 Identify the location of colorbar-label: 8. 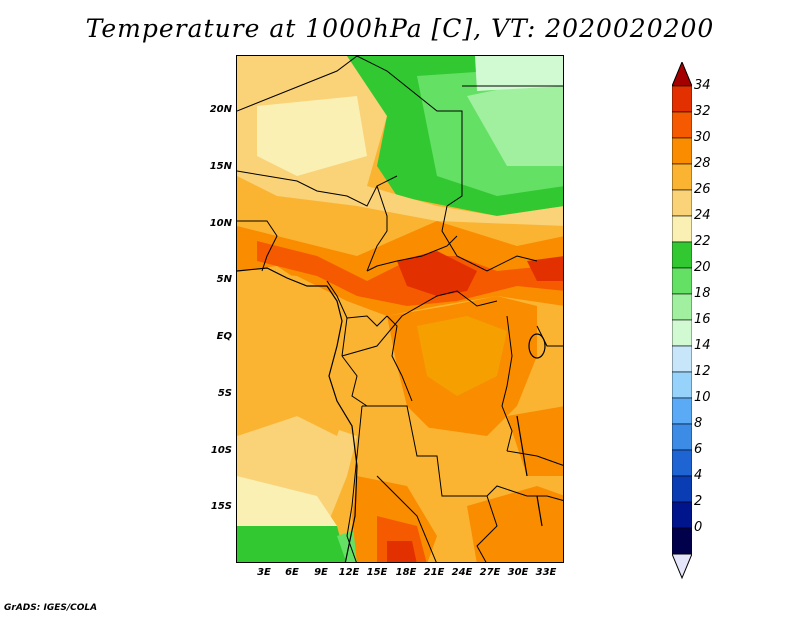
(698, 423).